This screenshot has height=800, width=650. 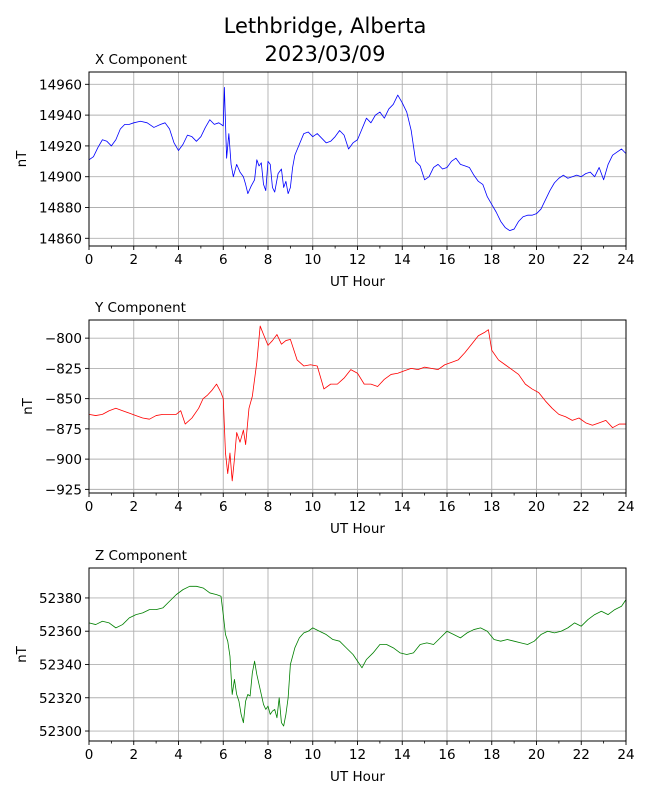 I want to click on x-axis-label-z: UT Hour, so click(x=357, y=777).